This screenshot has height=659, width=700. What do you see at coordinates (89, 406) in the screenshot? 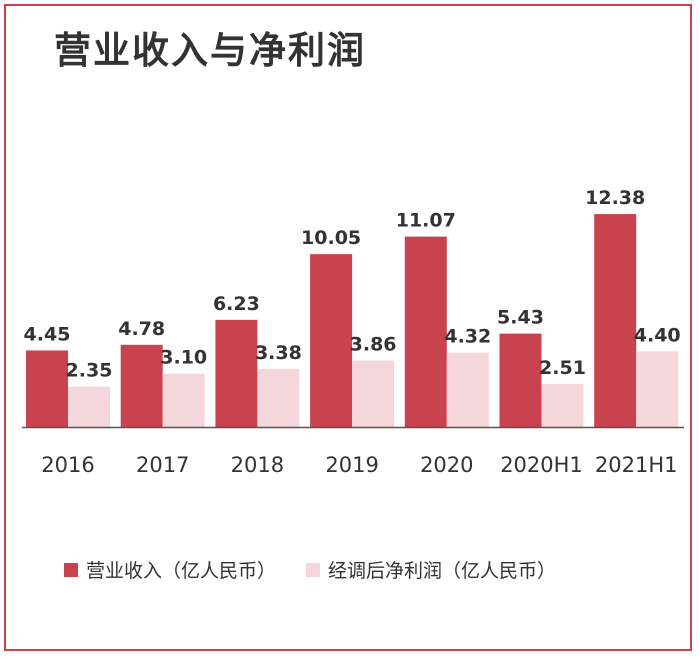
I see `bar-profit-2016` at bounding box center [89, 406].